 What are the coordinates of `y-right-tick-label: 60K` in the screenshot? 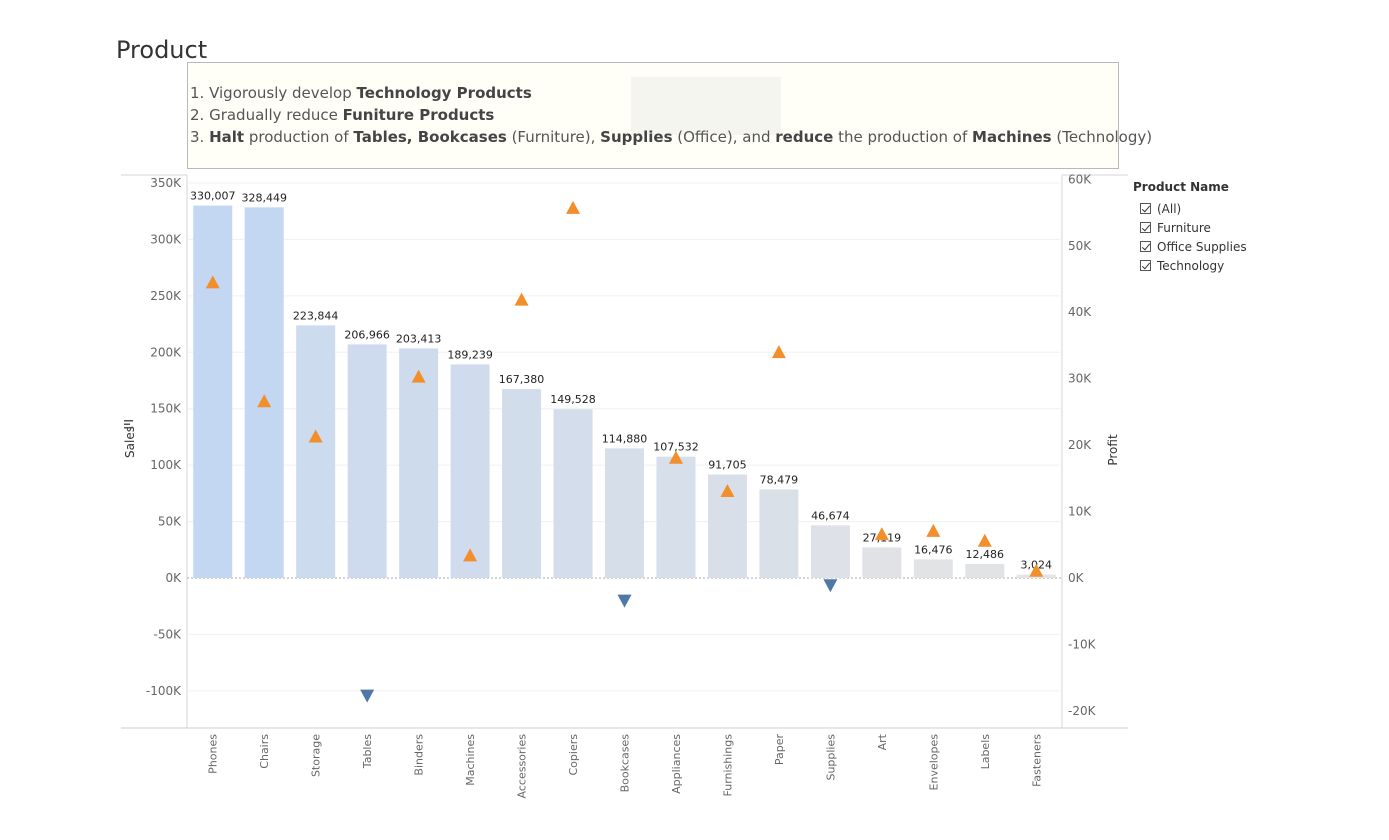 It's located at (1080, 179).